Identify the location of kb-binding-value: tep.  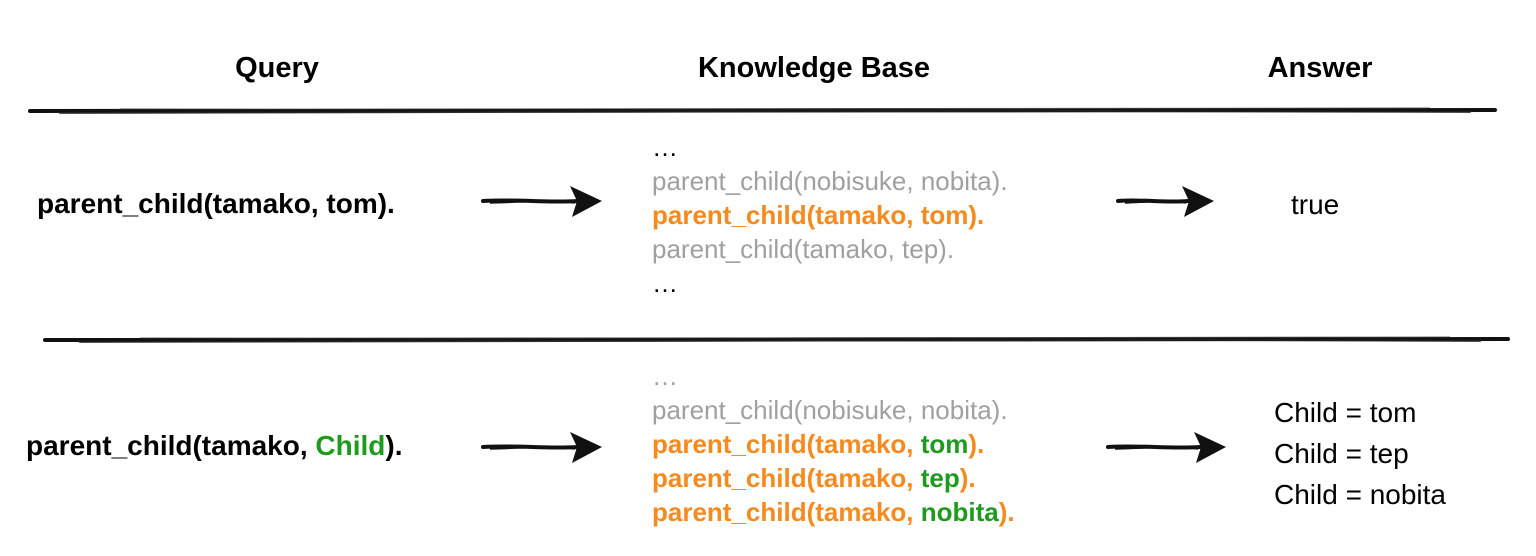
(940, 478).